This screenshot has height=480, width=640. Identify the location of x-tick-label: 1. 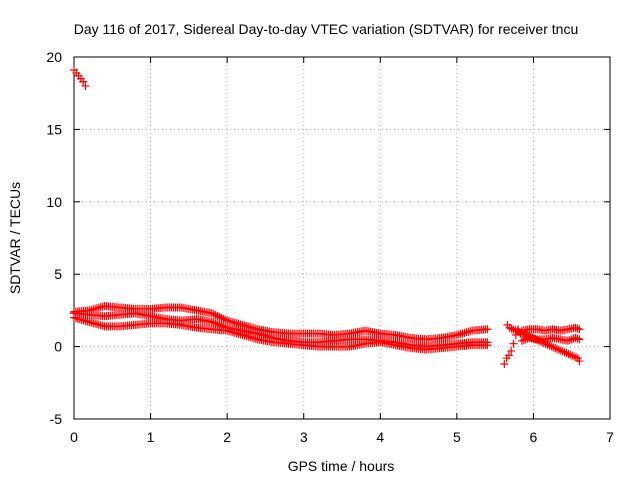
(151, 437).